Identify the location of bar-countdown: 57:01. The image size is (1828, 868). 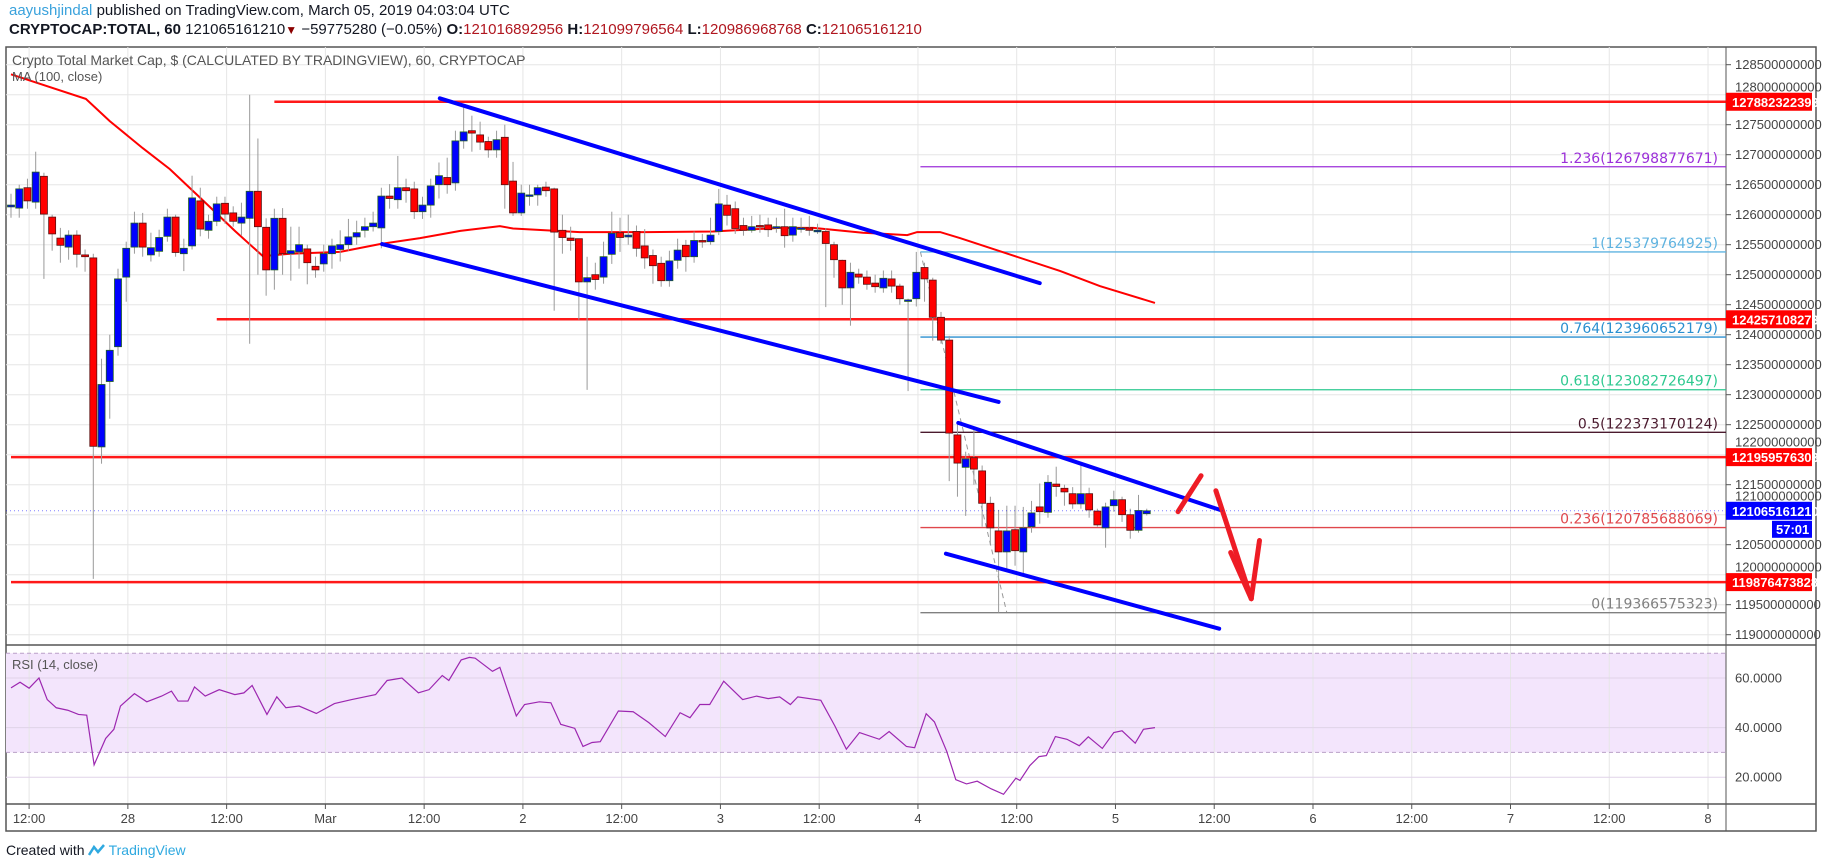
(1792, 529).